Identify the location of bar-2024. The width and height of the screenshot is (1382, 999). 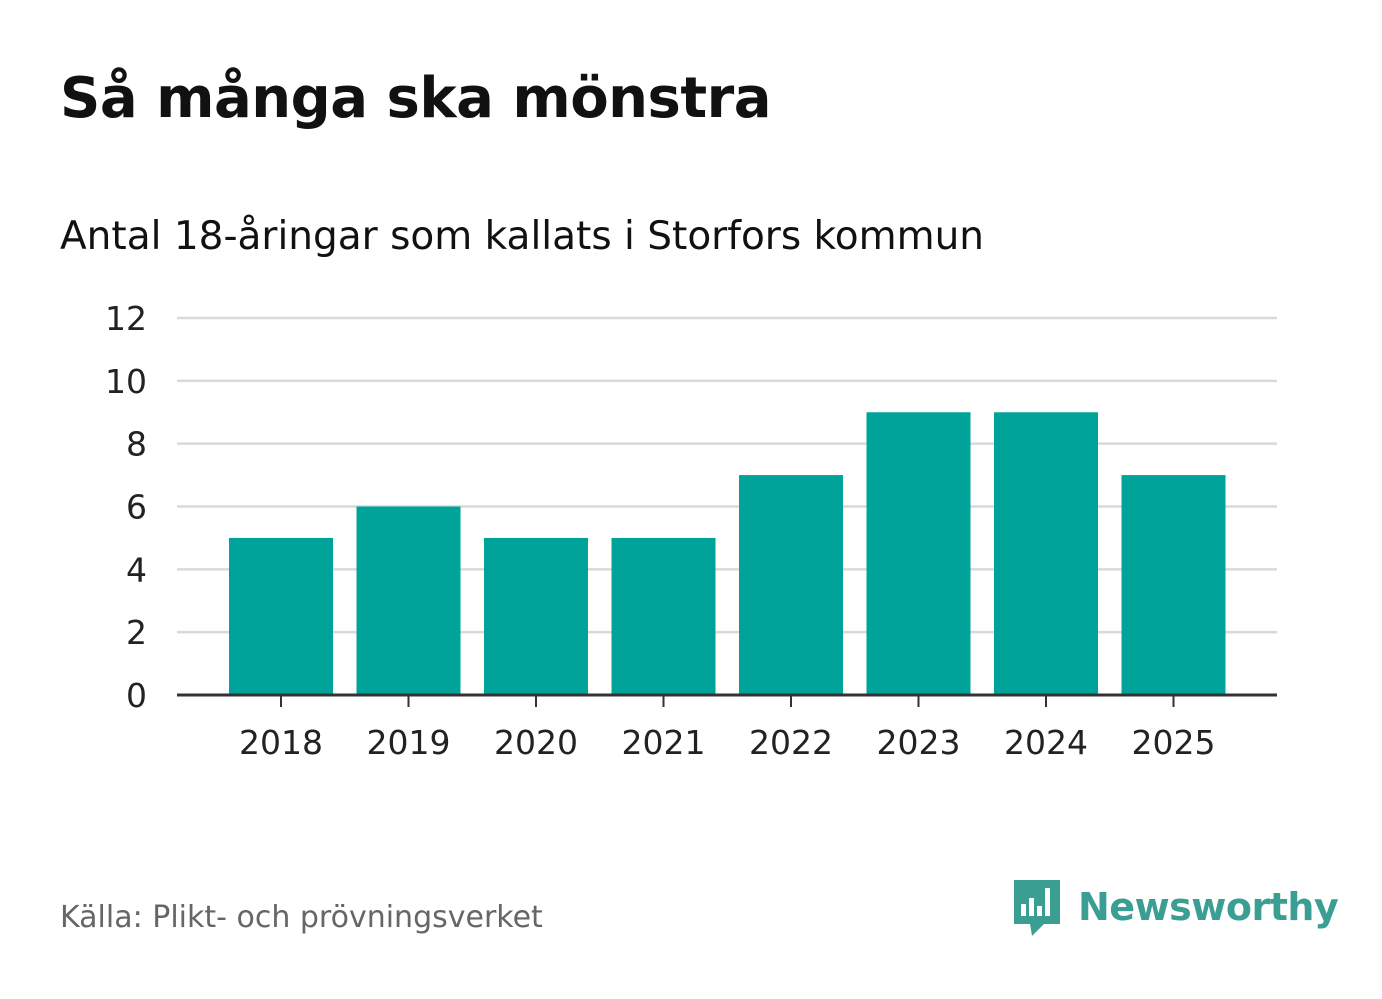
(1046, 553).